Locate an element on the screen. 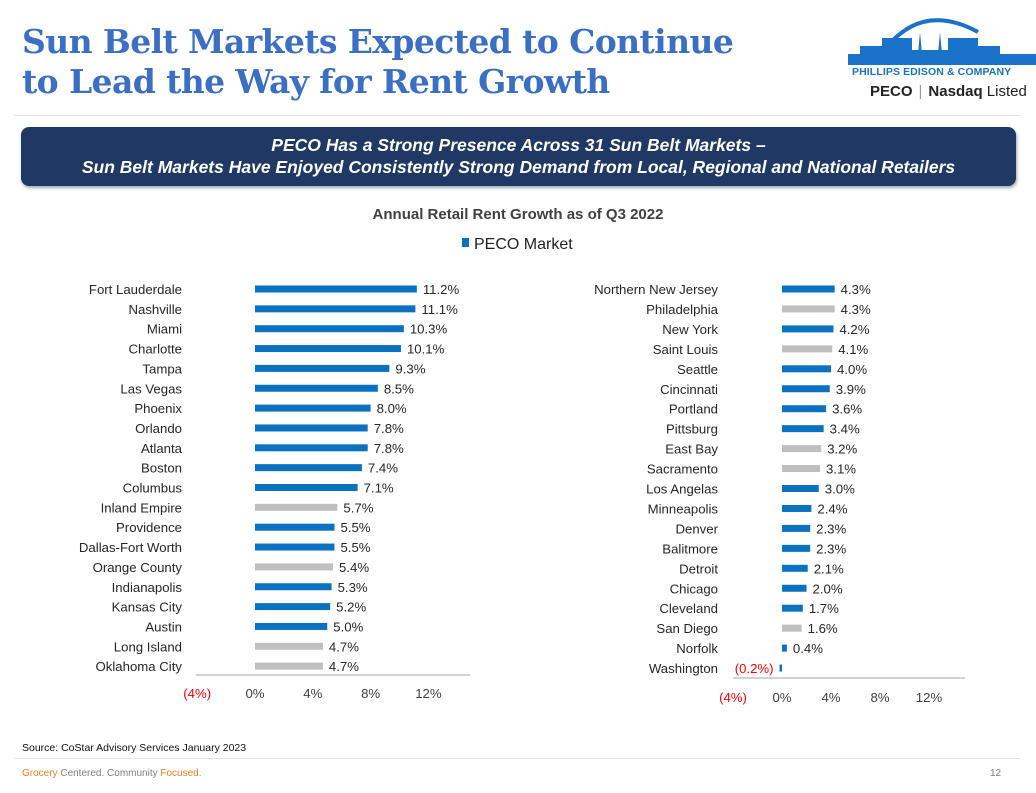 The image size is (1036, 793). logo-listed: Listed is located at coordinates (1006, 91).